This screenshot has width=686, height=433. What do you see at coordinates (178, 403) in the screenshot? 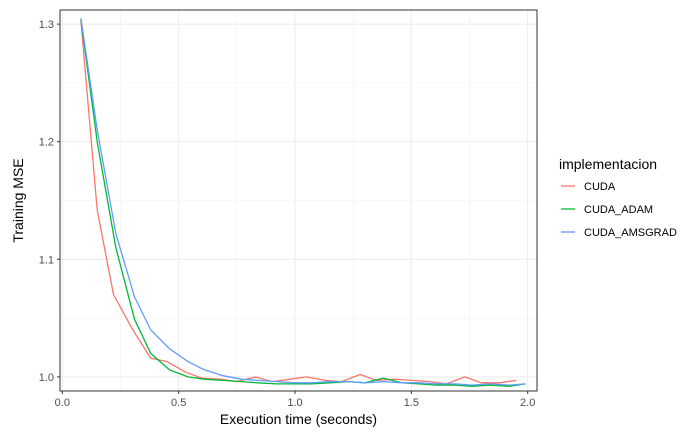
I see `x-tick-label: 0.5` at bounding box center [178, 403].